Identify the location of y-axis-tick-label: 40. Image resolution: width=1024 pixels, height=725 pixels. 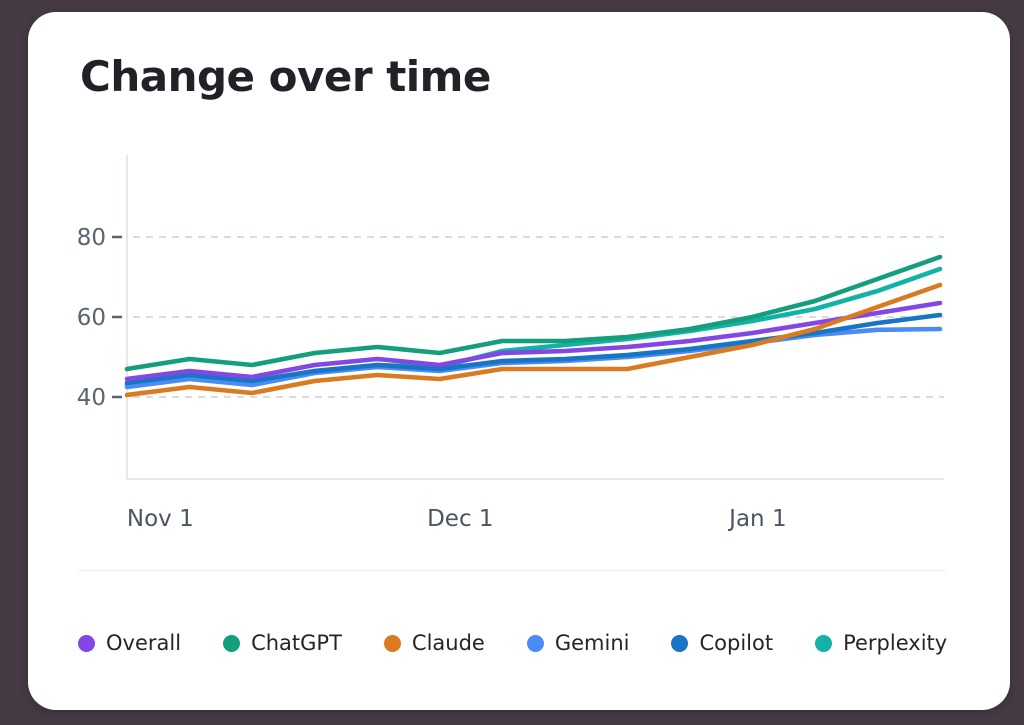
(91, 398).